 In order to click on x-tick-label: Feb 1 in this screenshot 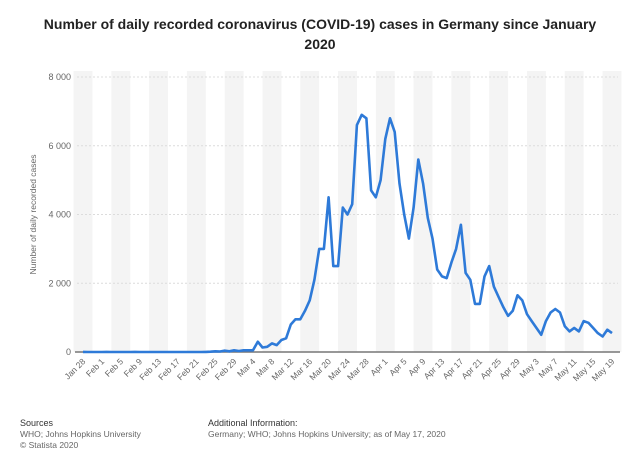, I will do `click(95, 367)`.